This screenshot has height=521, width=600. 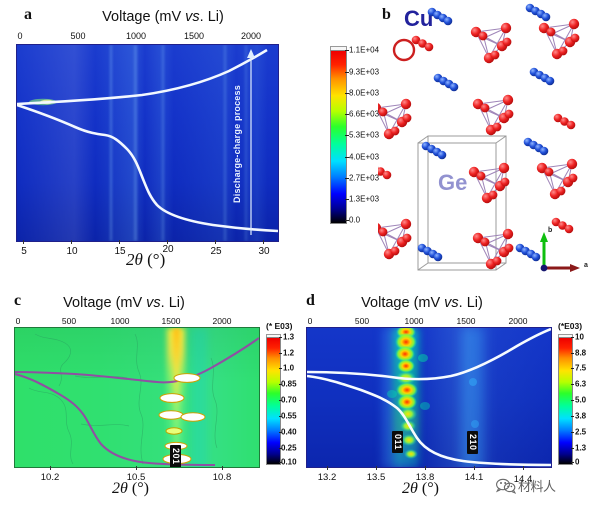 What do you see at coordinates (362, 321) in the screenshot?
I see `panel-d-top-tick-1: 500` at bounding box center [362, 321].